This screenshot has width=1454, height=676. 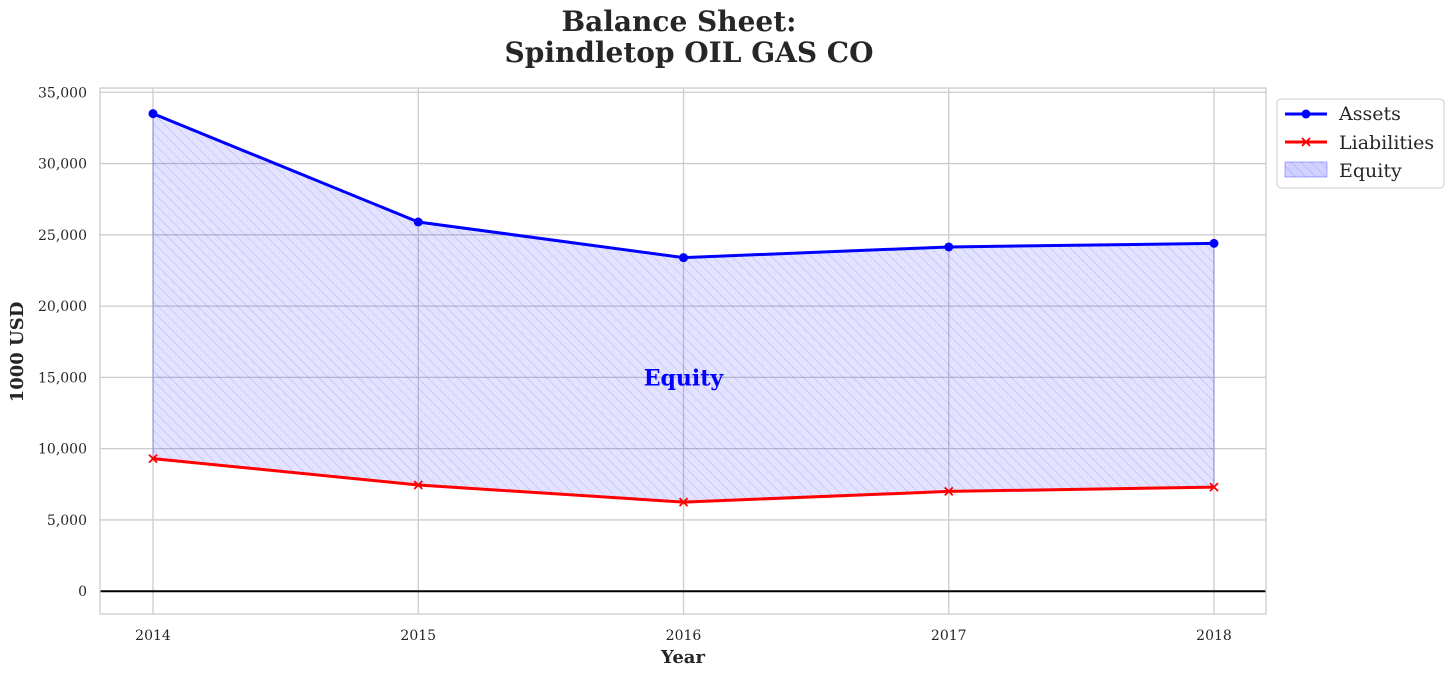 What do you see at coordinates (949, 247) in the screenshot?
I see `assets-point-2017` at bounding box center [949, 247].